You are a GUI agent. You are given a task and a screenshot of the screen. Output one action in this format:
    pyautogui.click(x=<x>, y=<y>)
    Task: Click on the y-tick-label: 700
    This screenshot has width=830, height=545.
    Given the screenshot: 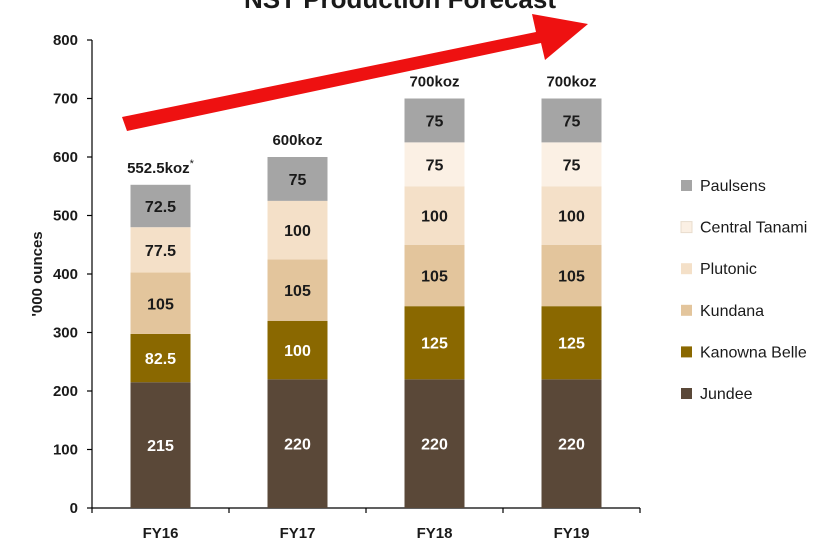 What is the action you would take?
    pyautogui.click(x=65, y=99)
    